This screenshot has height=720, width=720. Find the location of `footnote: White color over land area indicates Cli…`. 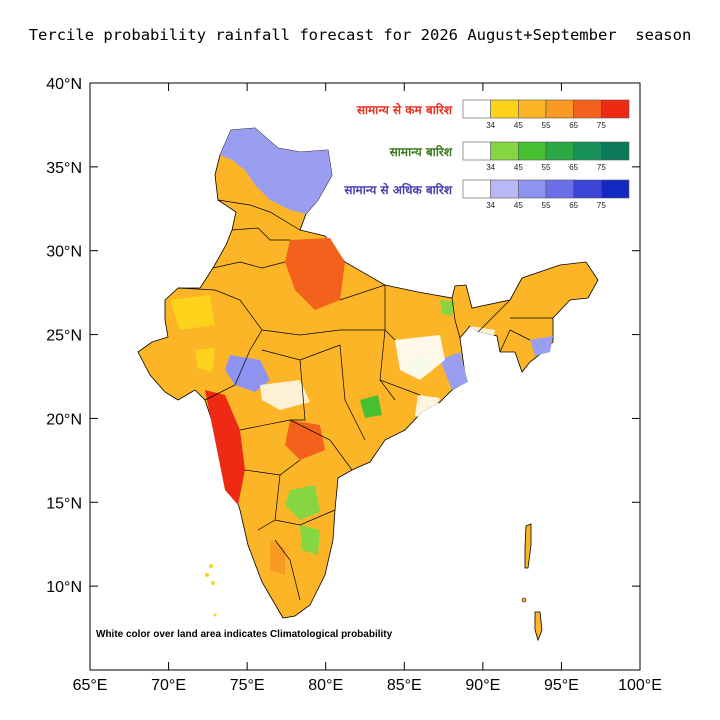

footnote: White color over land area indicates Cli… is located at coordinates (244, 634).